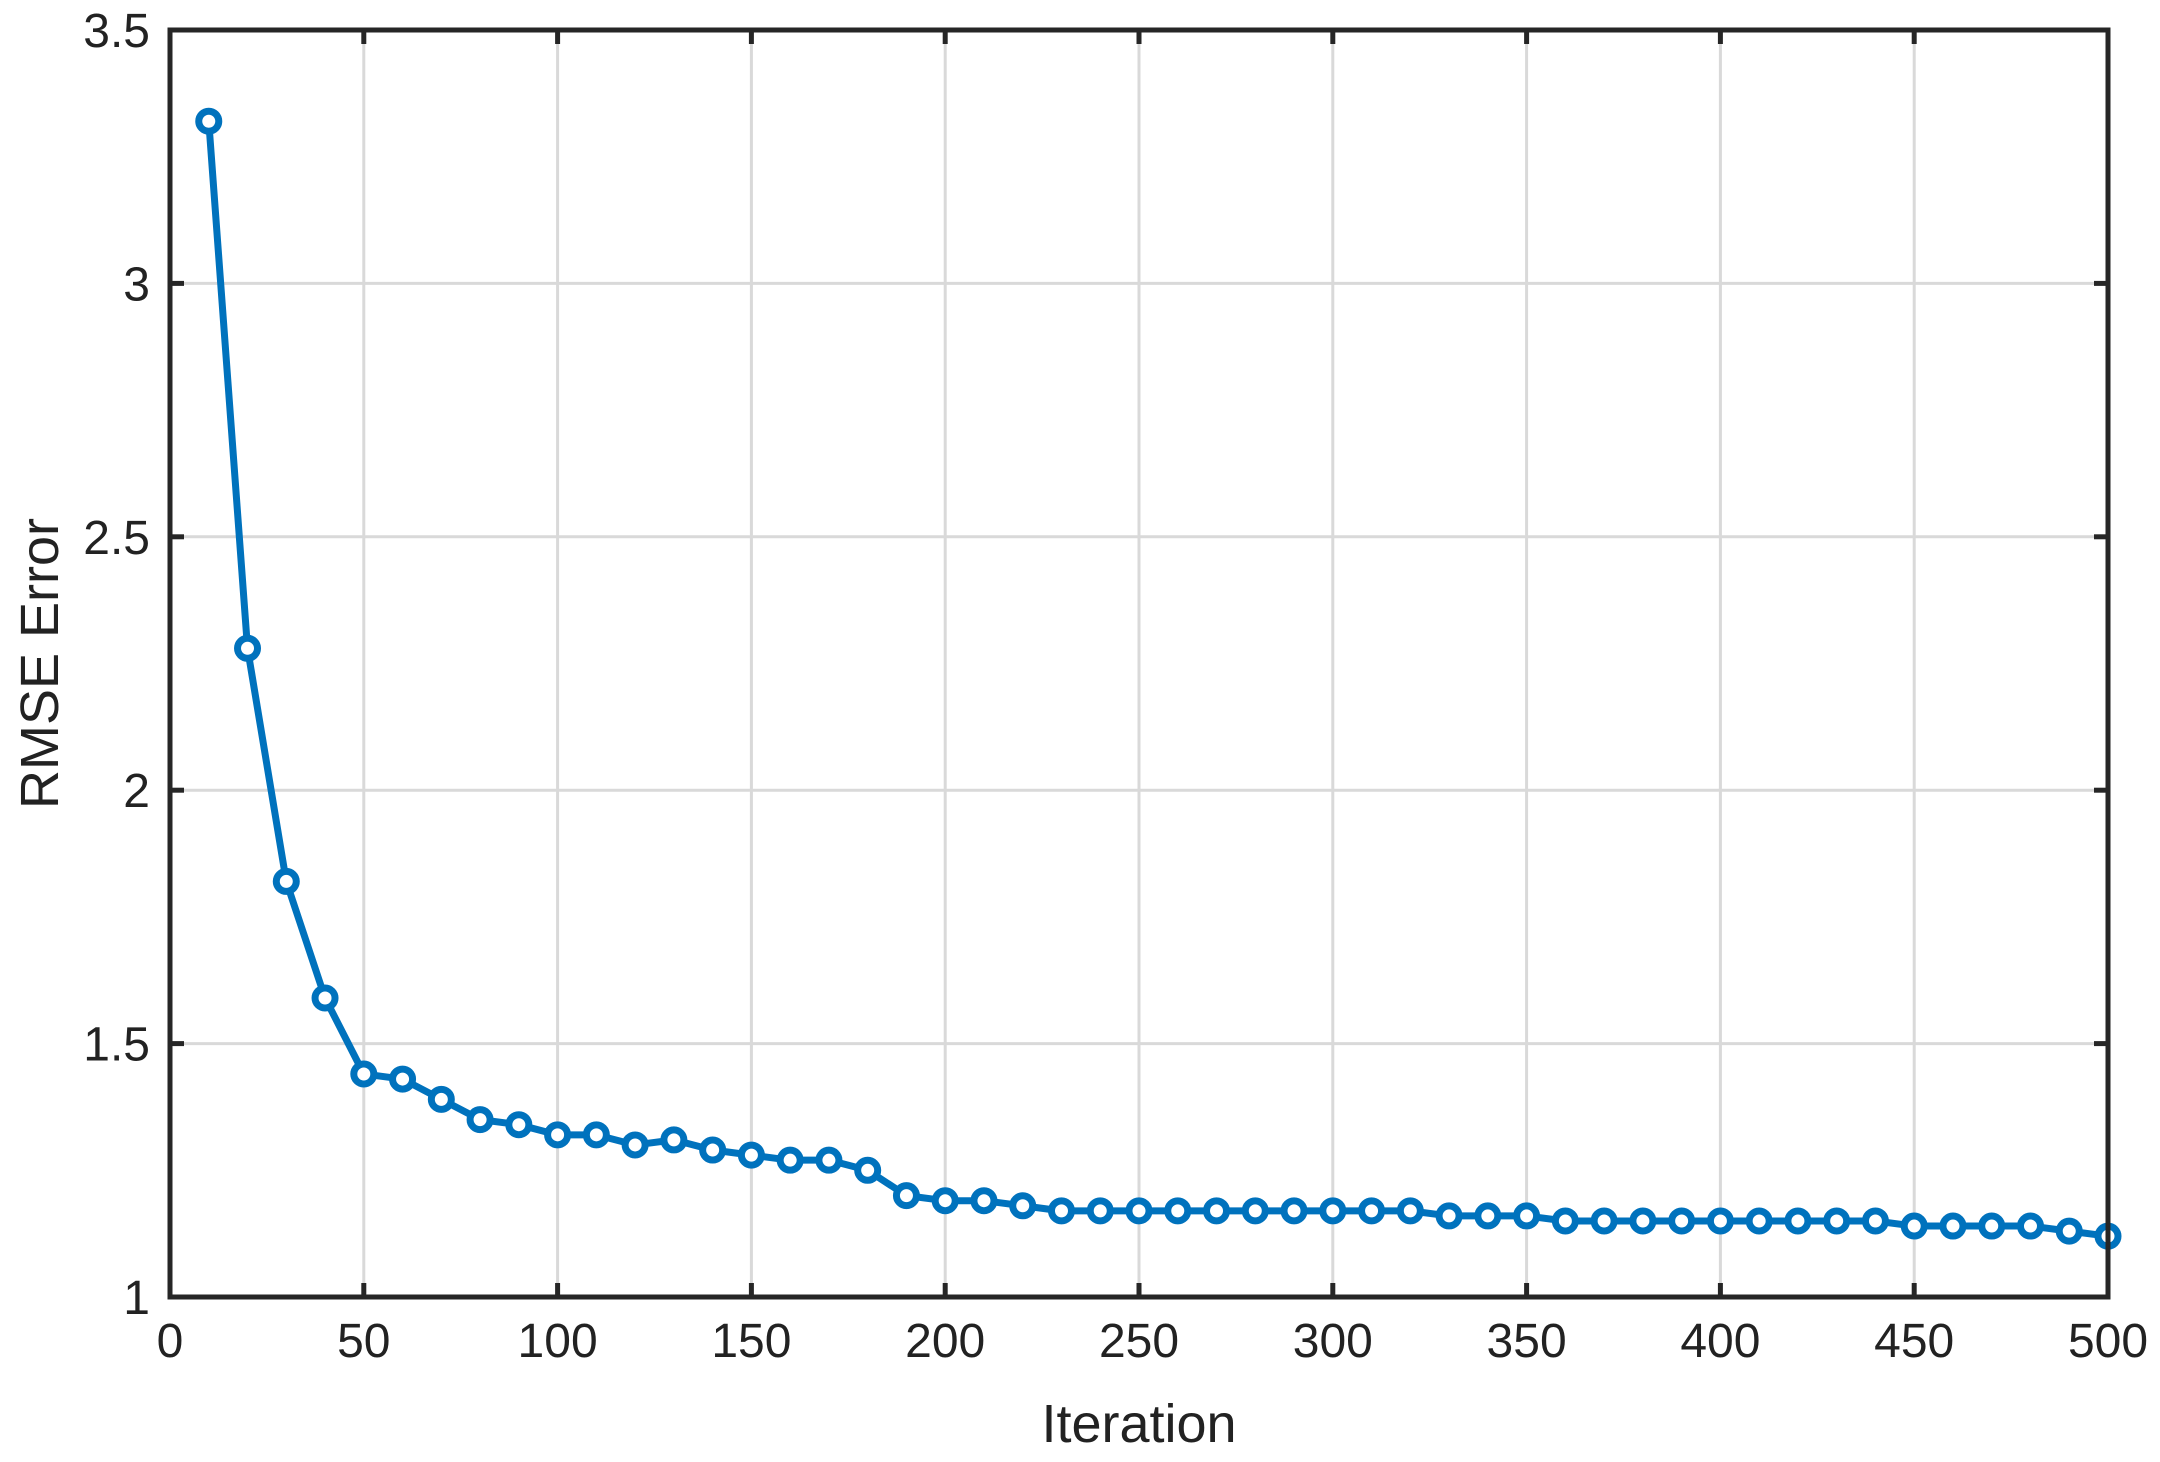  Describe the element at coordinates (170, 1341) in the screenshot. I see `x-tick-label: 0` at that location.